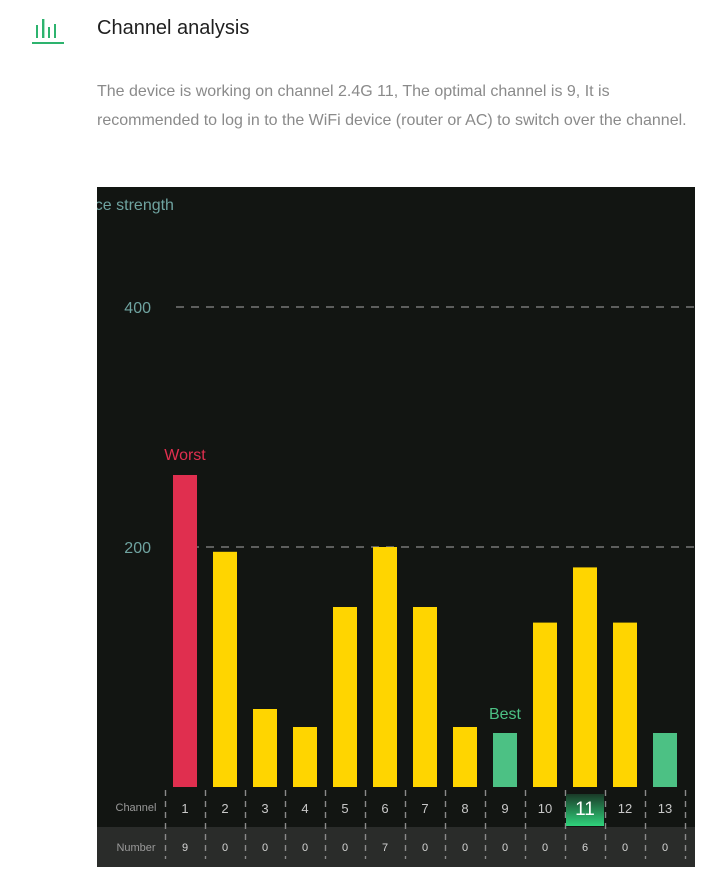 Image resolution: width=720 pixels, height=888 pixels. What do you see at coordinates (464, 808) in the screenshot?
I see `channel-tick-label: 8` at bounding box center [464, 808].